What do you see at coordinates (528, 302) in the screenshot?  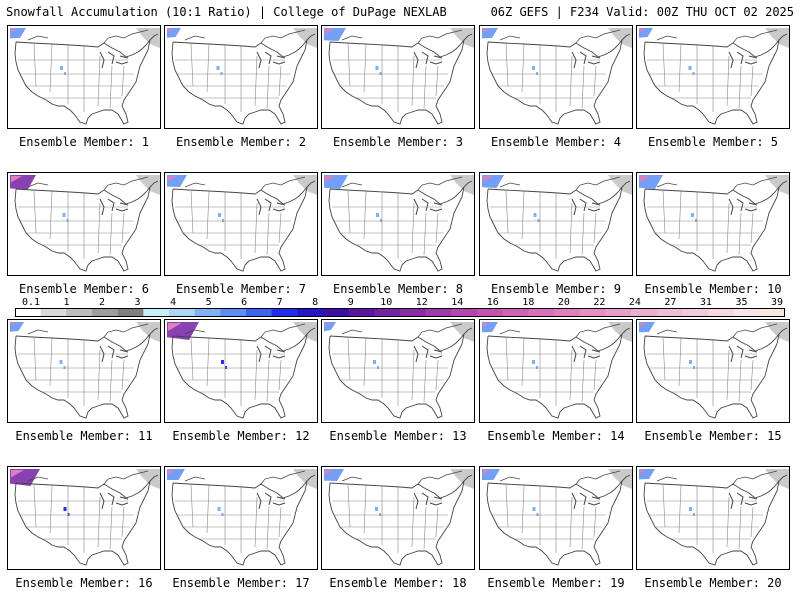 I see `colorbar-tick-label: 18` at bounding box center [528, 302].